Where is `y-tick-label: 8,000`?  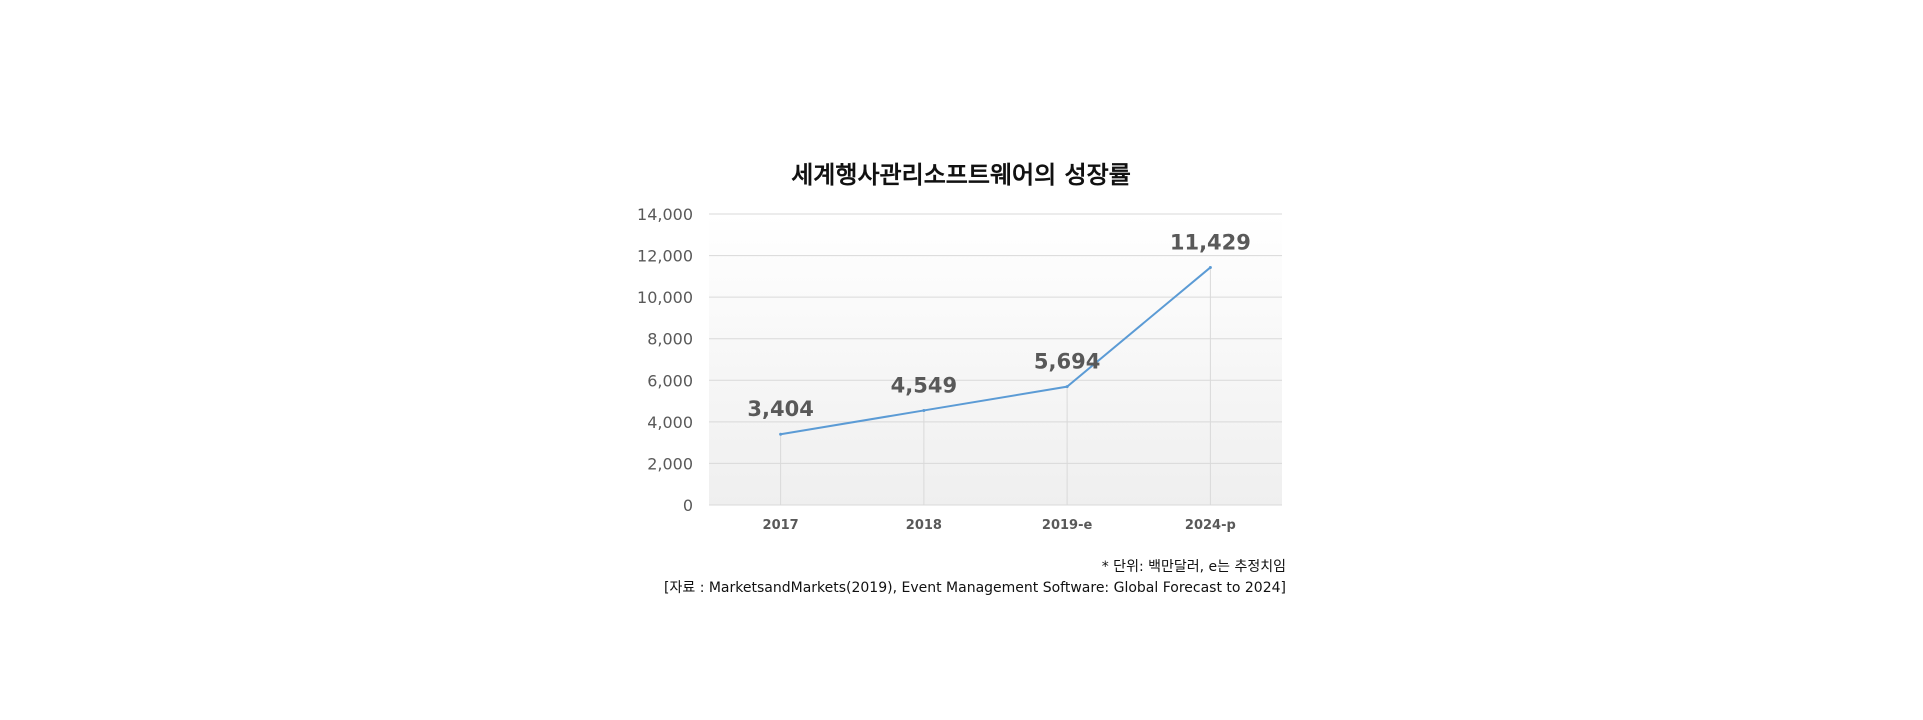 y-tick-label: 8,000 is located at coordinates (670, 339).